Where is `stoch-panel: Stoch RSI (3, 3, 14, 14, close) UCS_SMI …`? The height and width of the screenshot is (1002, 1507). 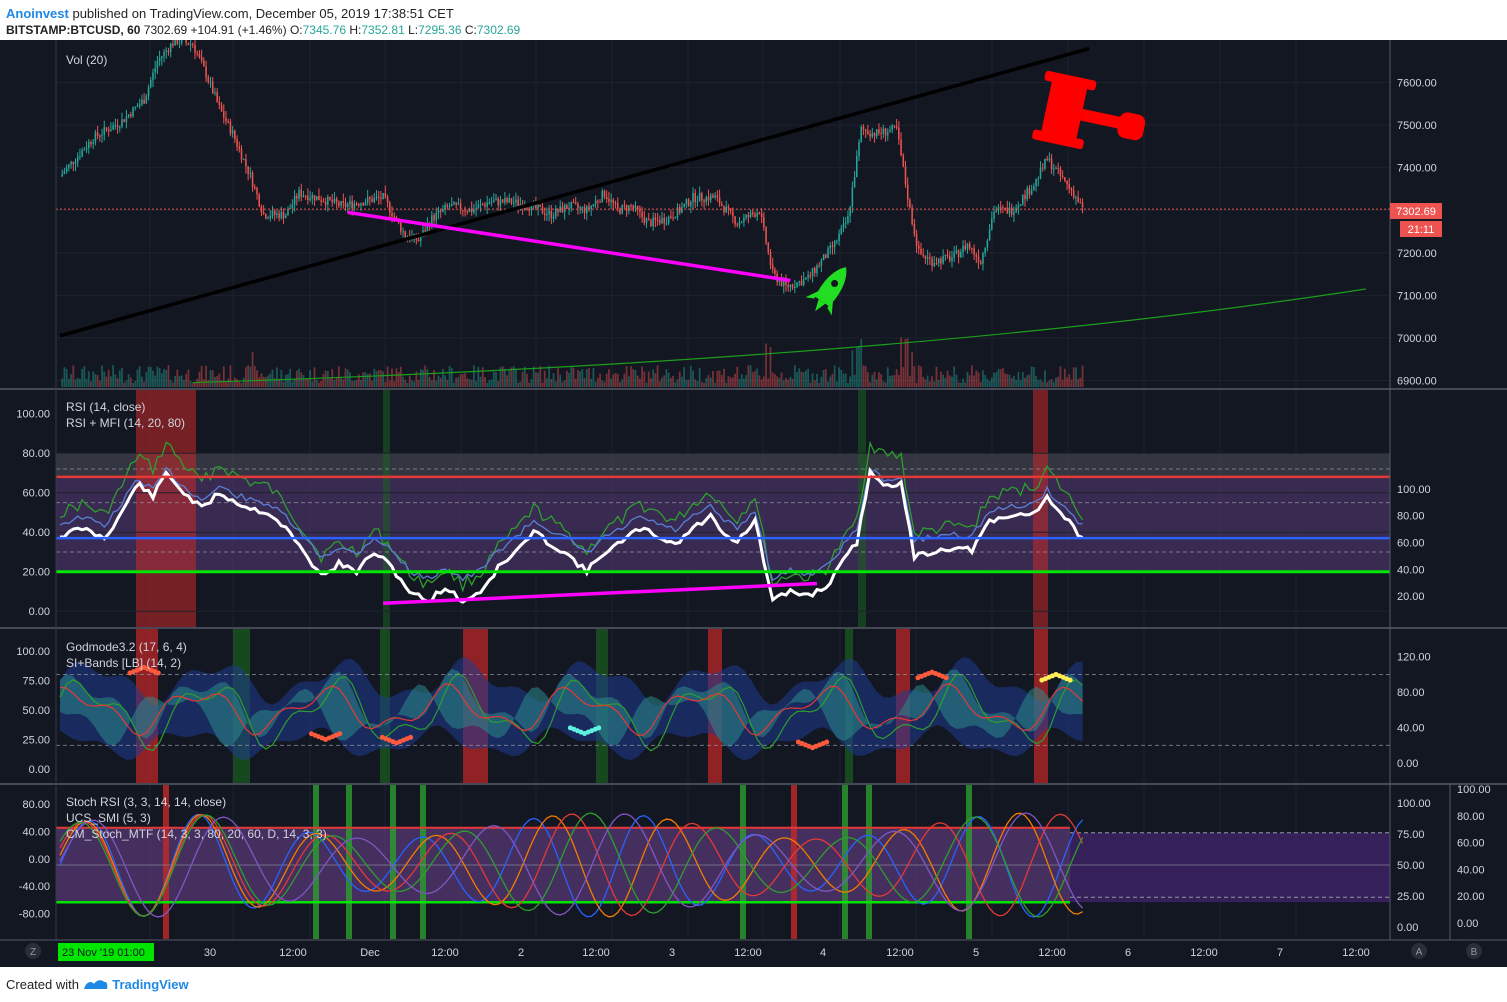 stoch-panel: Stoch RSI (3, 3, 14, 14, close) UCS_SMI … is located at coordinates (723, 862).